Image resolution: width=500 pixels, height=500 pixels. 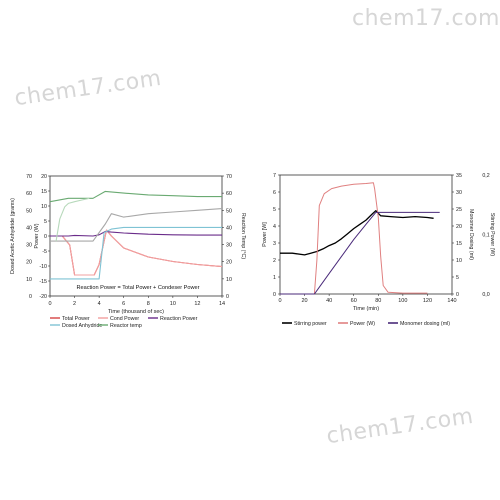 What do you see at coordinates (126, 326) in the screenshot?
I see `legend-label: Reactor temp` at bounding box center [126, 326].